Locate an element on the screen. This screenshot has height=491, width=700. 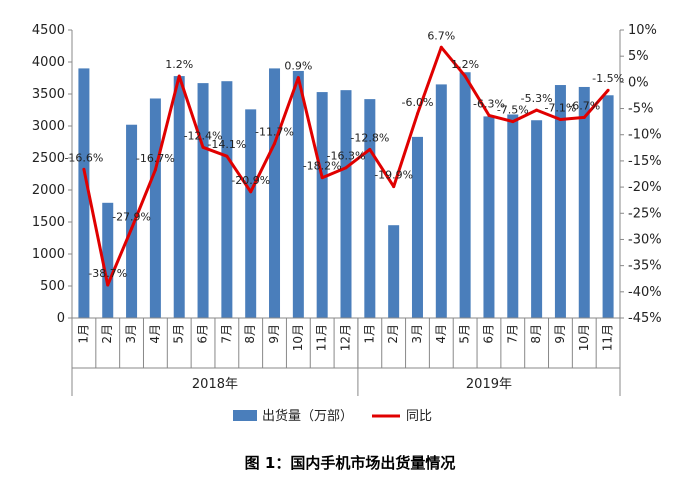
data-label: 6.7% is located at coordinates (441, 35).